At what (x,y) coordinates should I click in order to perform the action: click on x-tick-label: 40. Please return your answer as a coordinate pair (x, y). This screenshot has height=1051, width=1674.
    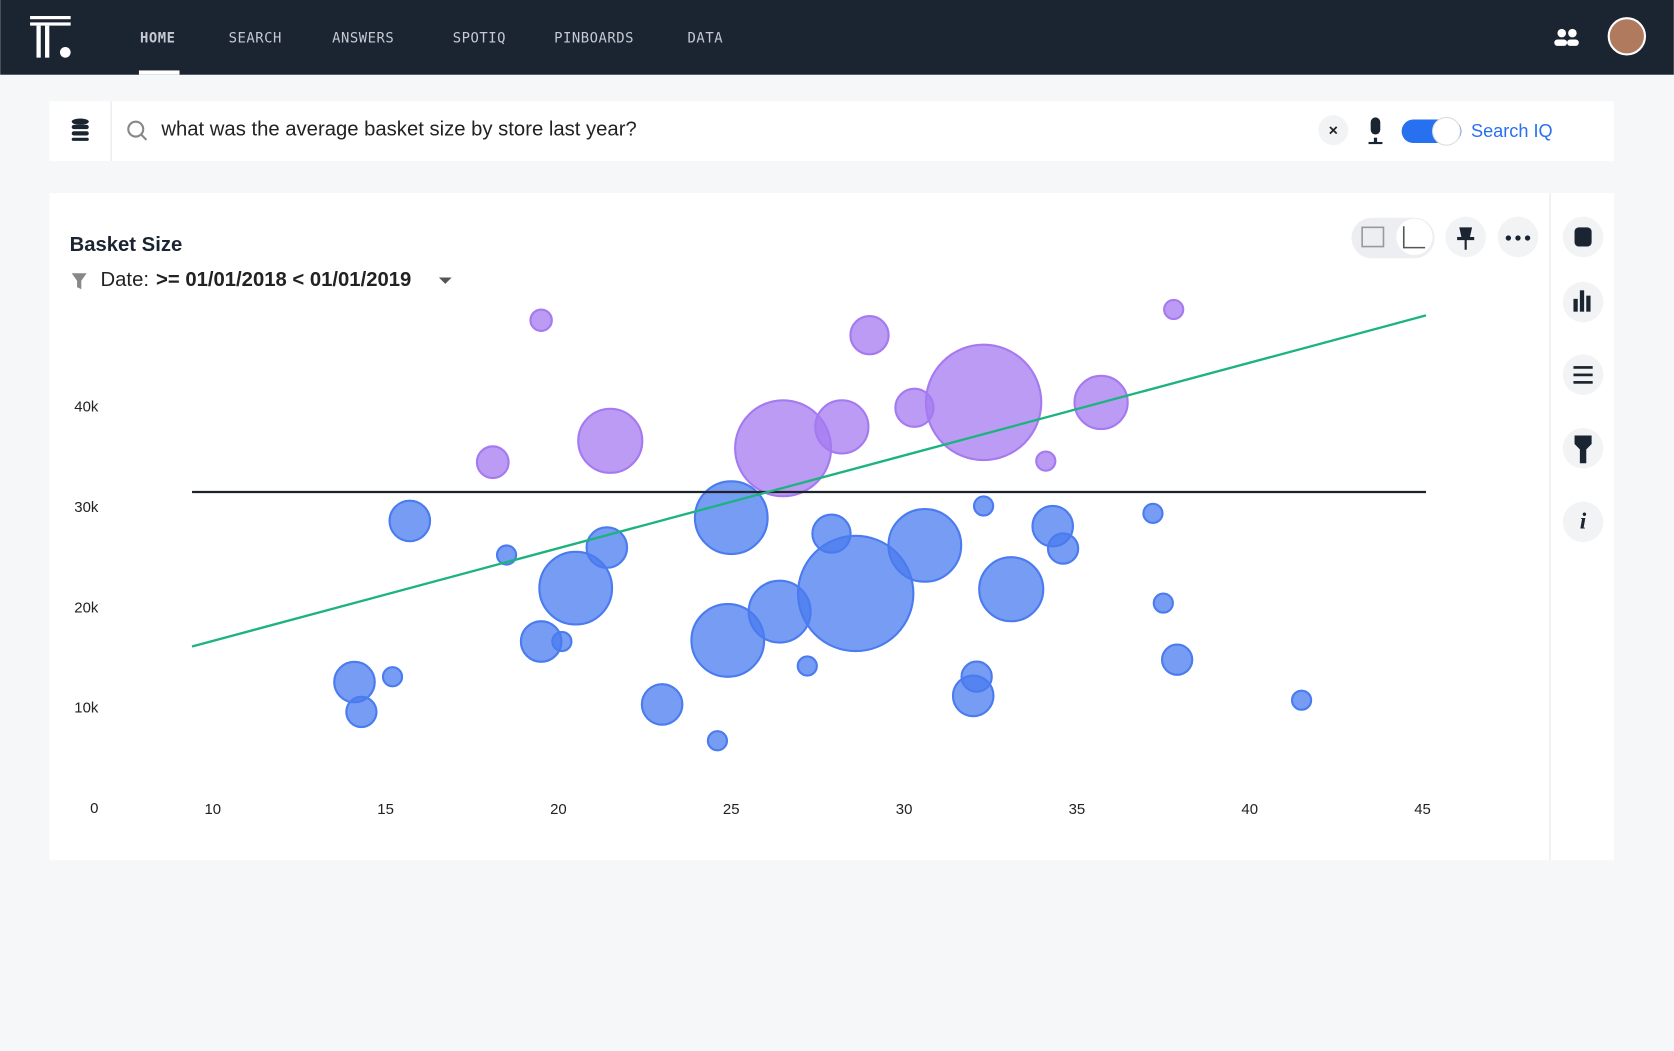
    Looking at the image, I should click on (1249, 809).